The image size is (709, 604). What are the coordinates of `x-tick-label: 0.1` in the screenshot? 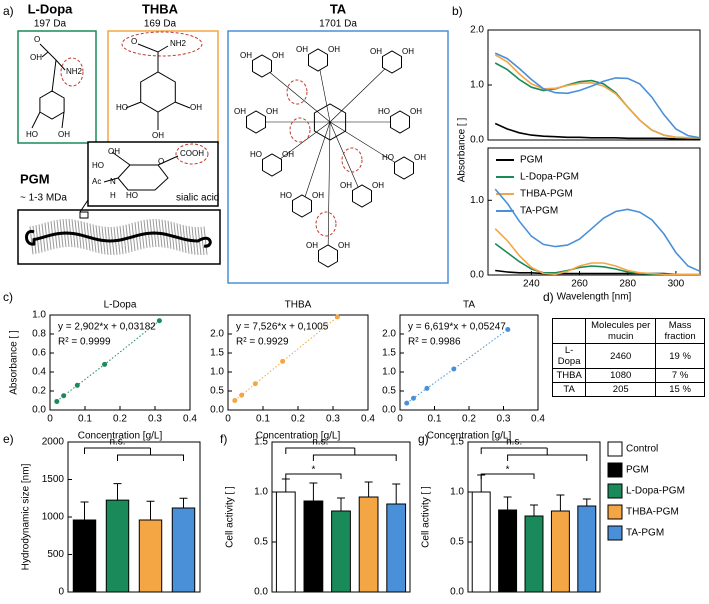 It's located at (263, 419).